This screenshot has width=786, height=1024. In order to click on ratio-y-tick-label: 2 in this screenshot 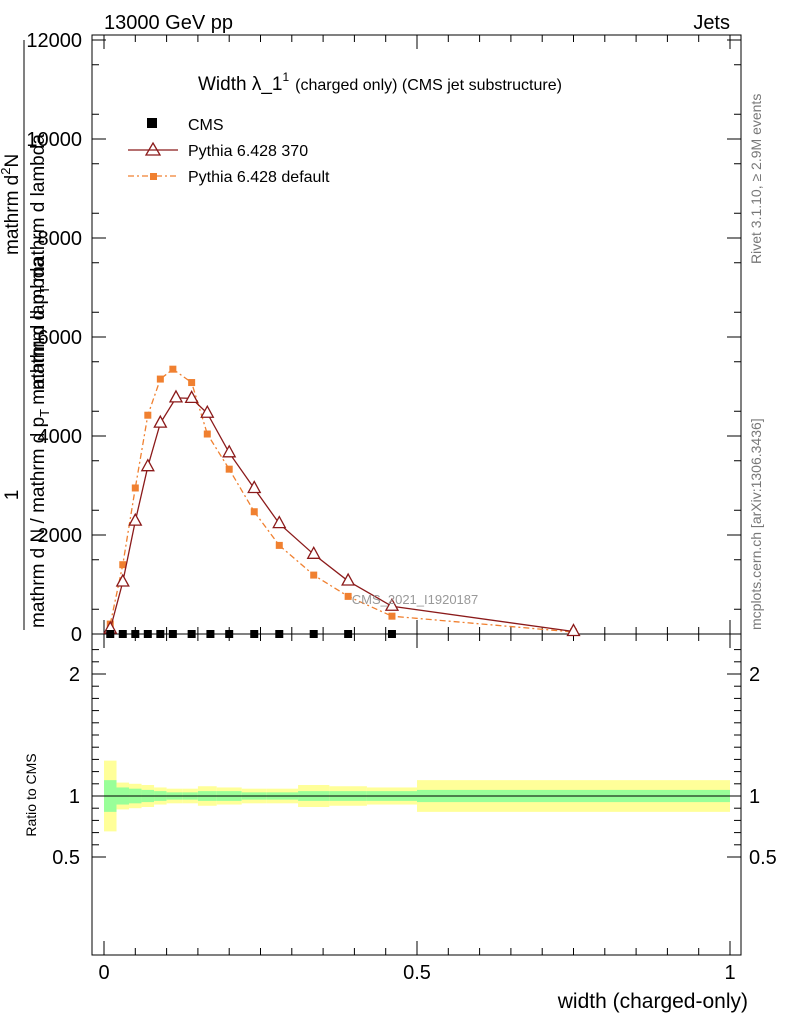, I will do `click(74, 675)`.